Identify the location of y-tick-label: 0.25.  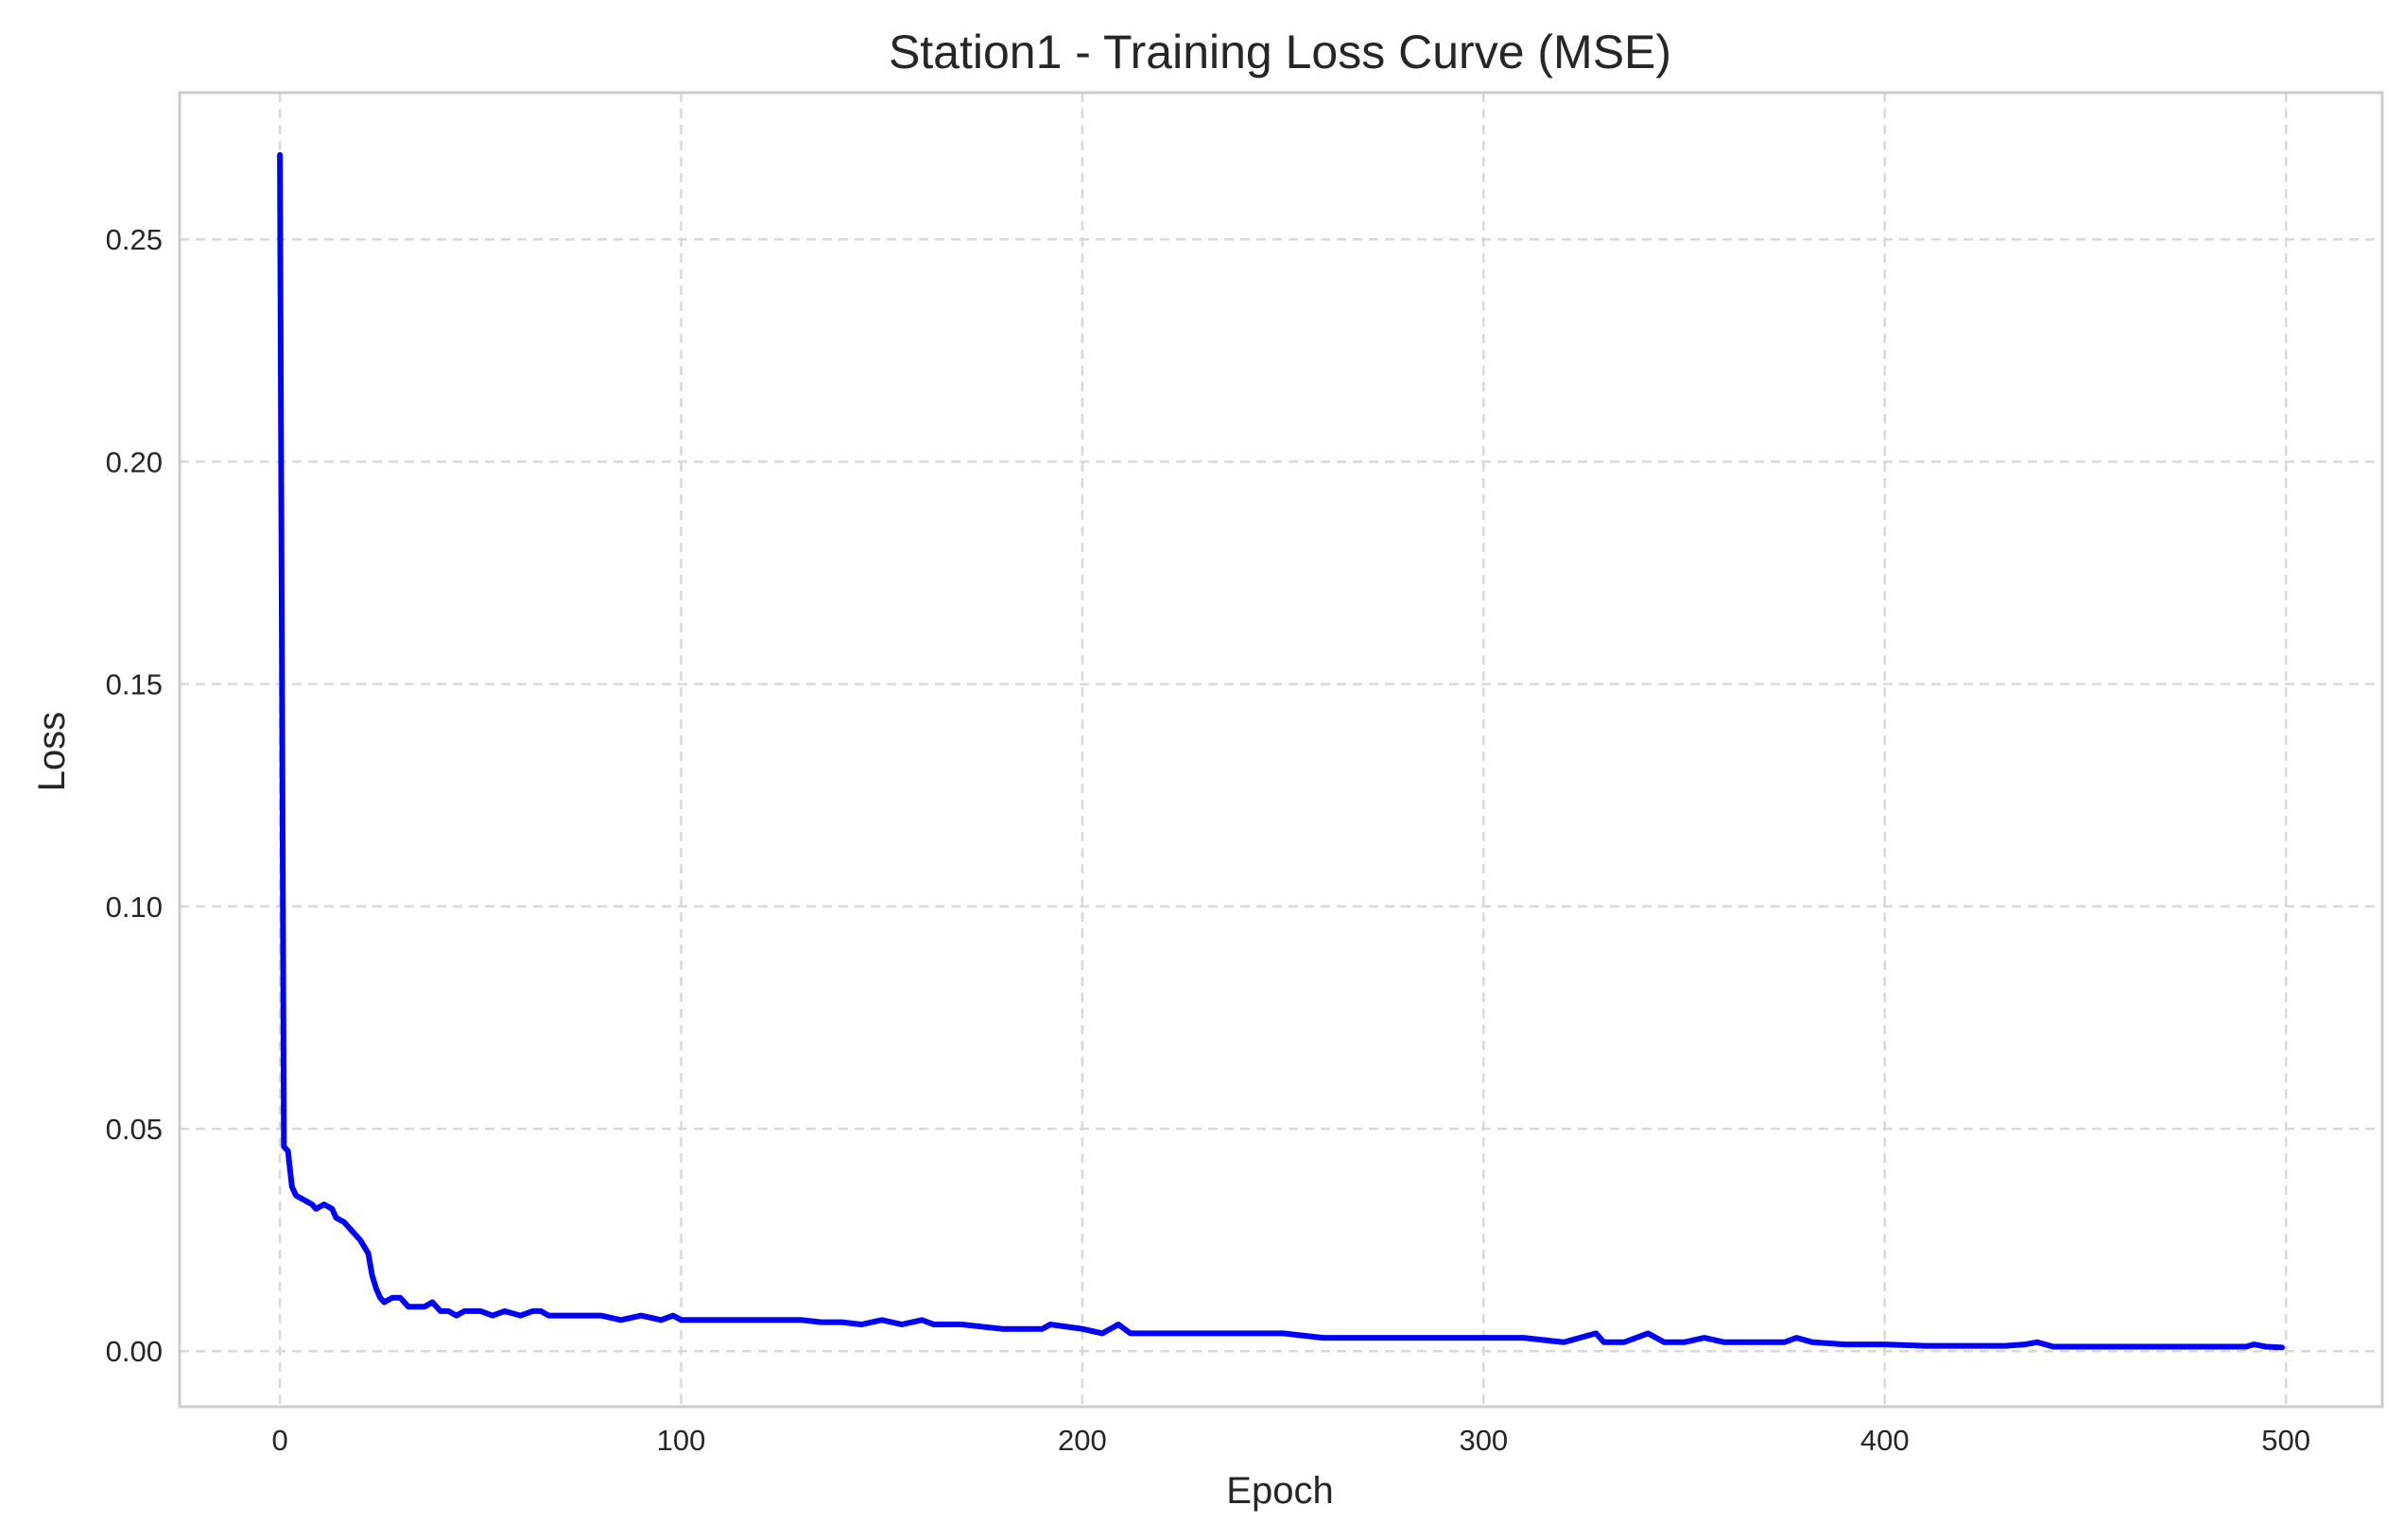
(134, 239).